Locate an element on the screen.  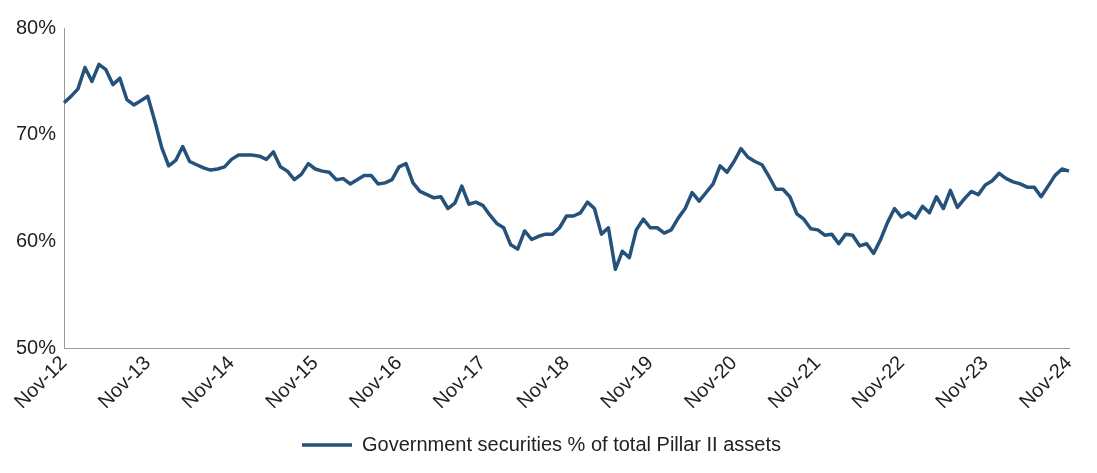
y-tick-label: 70% is located at coordinates (36, 133).